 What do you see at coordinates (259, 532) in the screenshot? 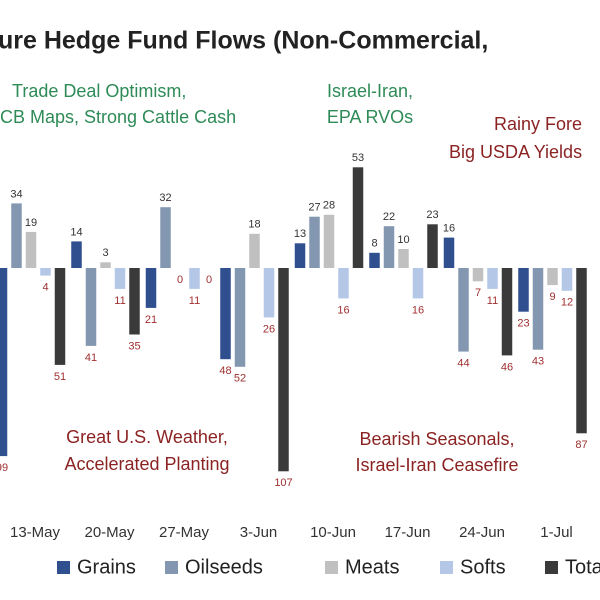
I see `x-tick-label: 3-Jun` at bounding box center [259, 532].